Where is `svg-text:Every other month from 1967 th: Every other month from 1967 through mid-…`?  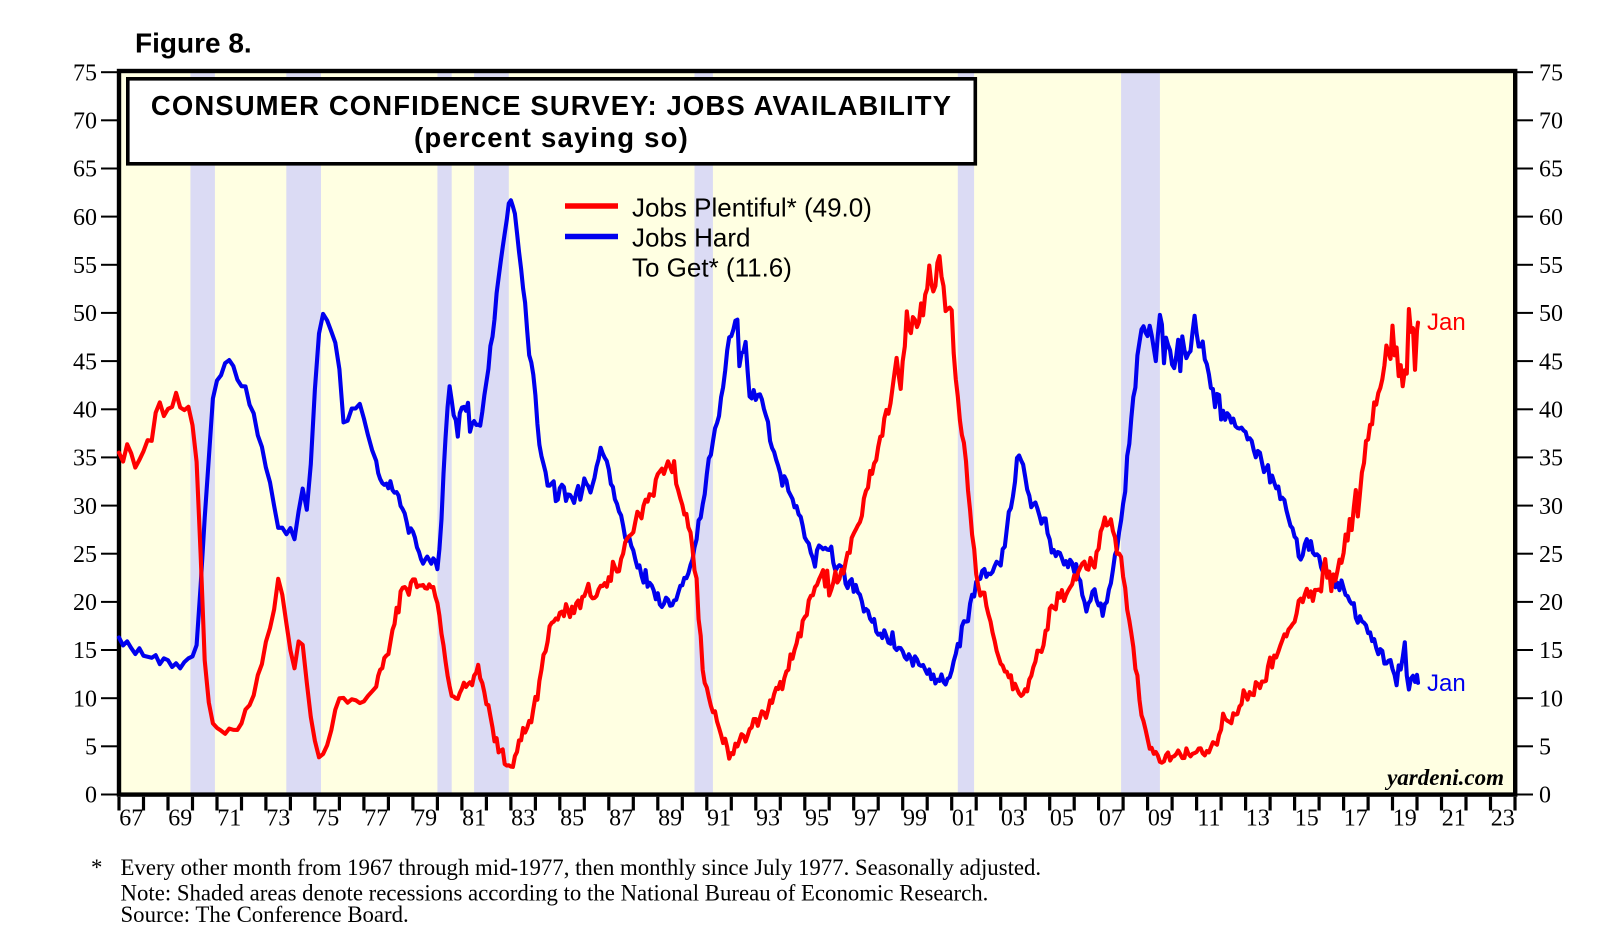 svg-text:Every other month from 1967 th: Every other month from 1967 through mid-… is located at coordinates (581, 867).